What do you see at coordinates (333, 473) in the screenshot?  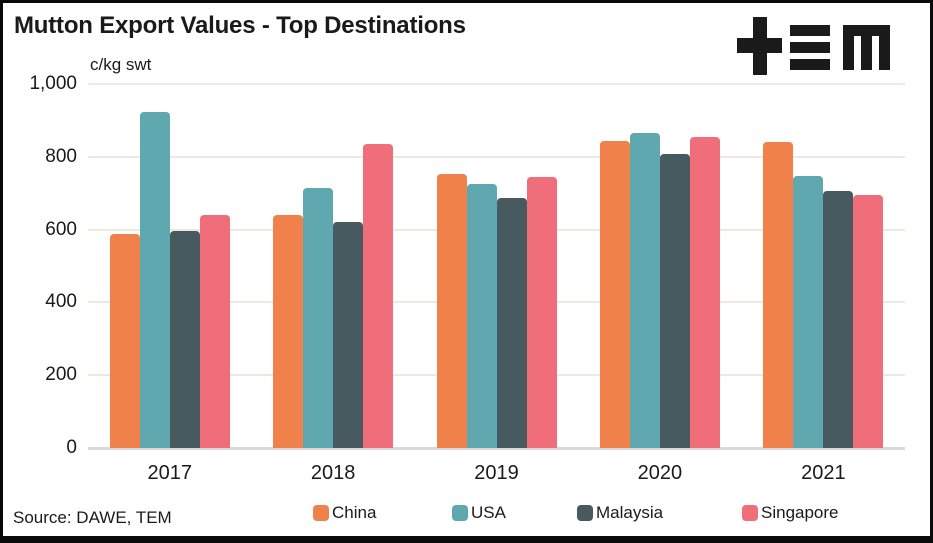 I see `x-tick-label-2018: 2018` at bounding box center [333, 473].